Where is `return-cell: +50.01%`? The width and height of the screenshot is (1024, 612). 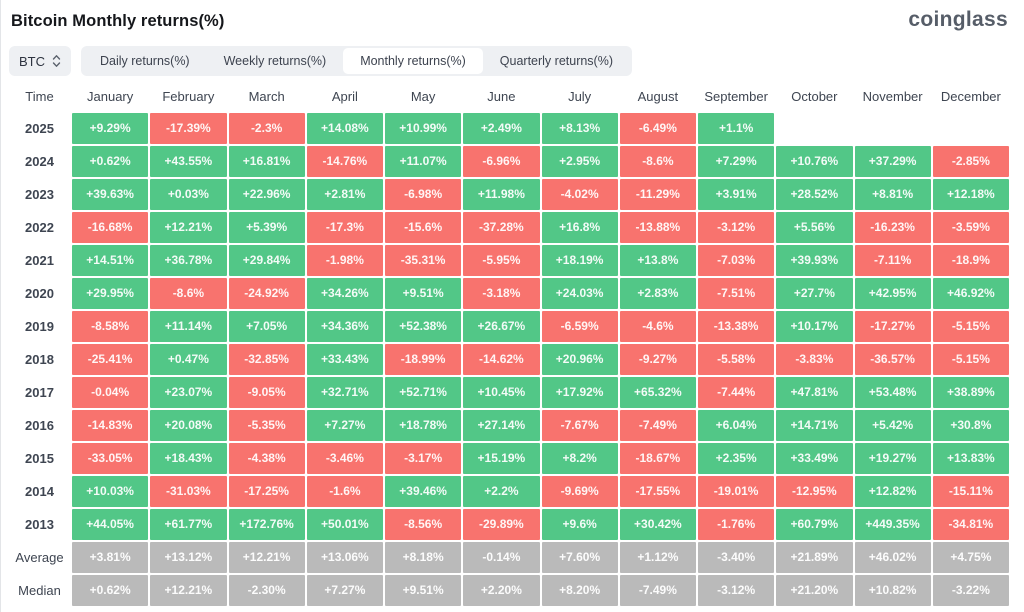
return-cell: +50.01% is located at coordinates (344, 524).